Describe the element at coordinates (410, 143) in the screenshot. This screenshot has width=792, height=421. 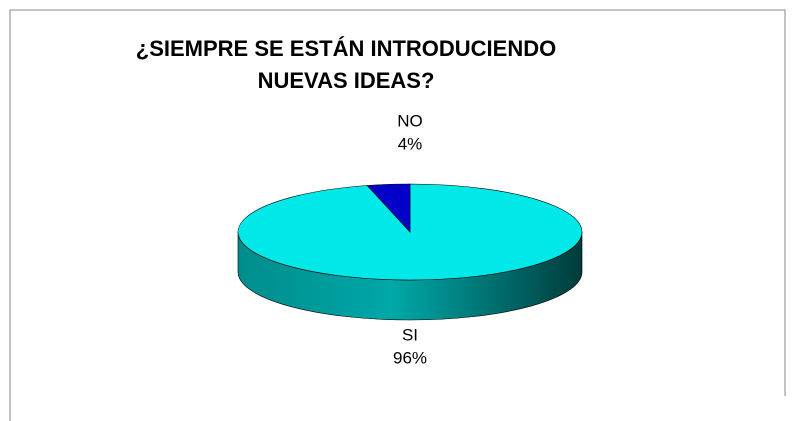
I see `slice-value-label: 4%` at that location.